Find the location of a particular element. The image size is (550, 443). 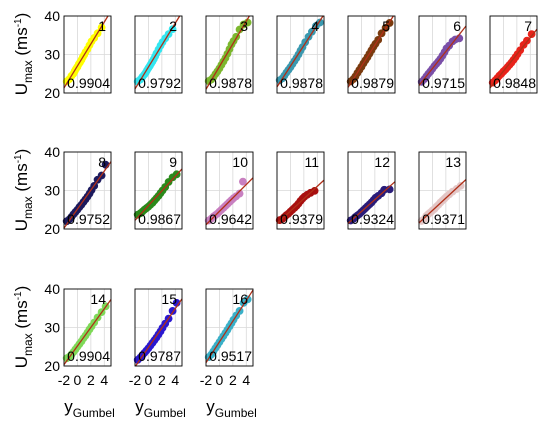

panel-16: 16 0.9517 -2 0 2 4 is located at coordinates (227, 338).